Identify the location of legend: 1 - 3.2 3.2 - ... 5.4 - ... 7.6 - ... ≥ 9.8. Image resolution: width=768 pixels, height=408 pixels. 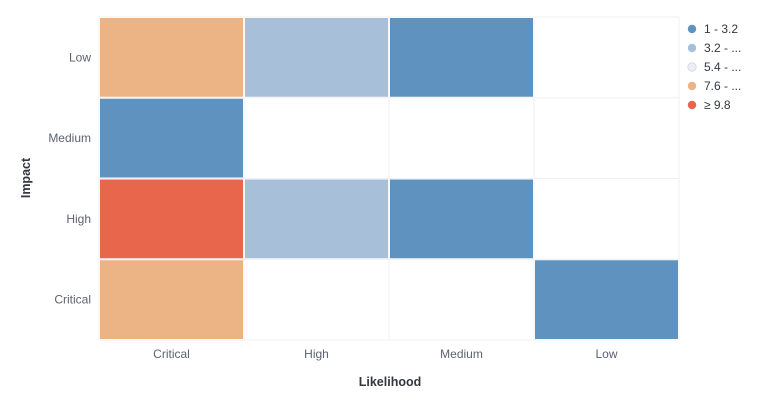
(714, 67).